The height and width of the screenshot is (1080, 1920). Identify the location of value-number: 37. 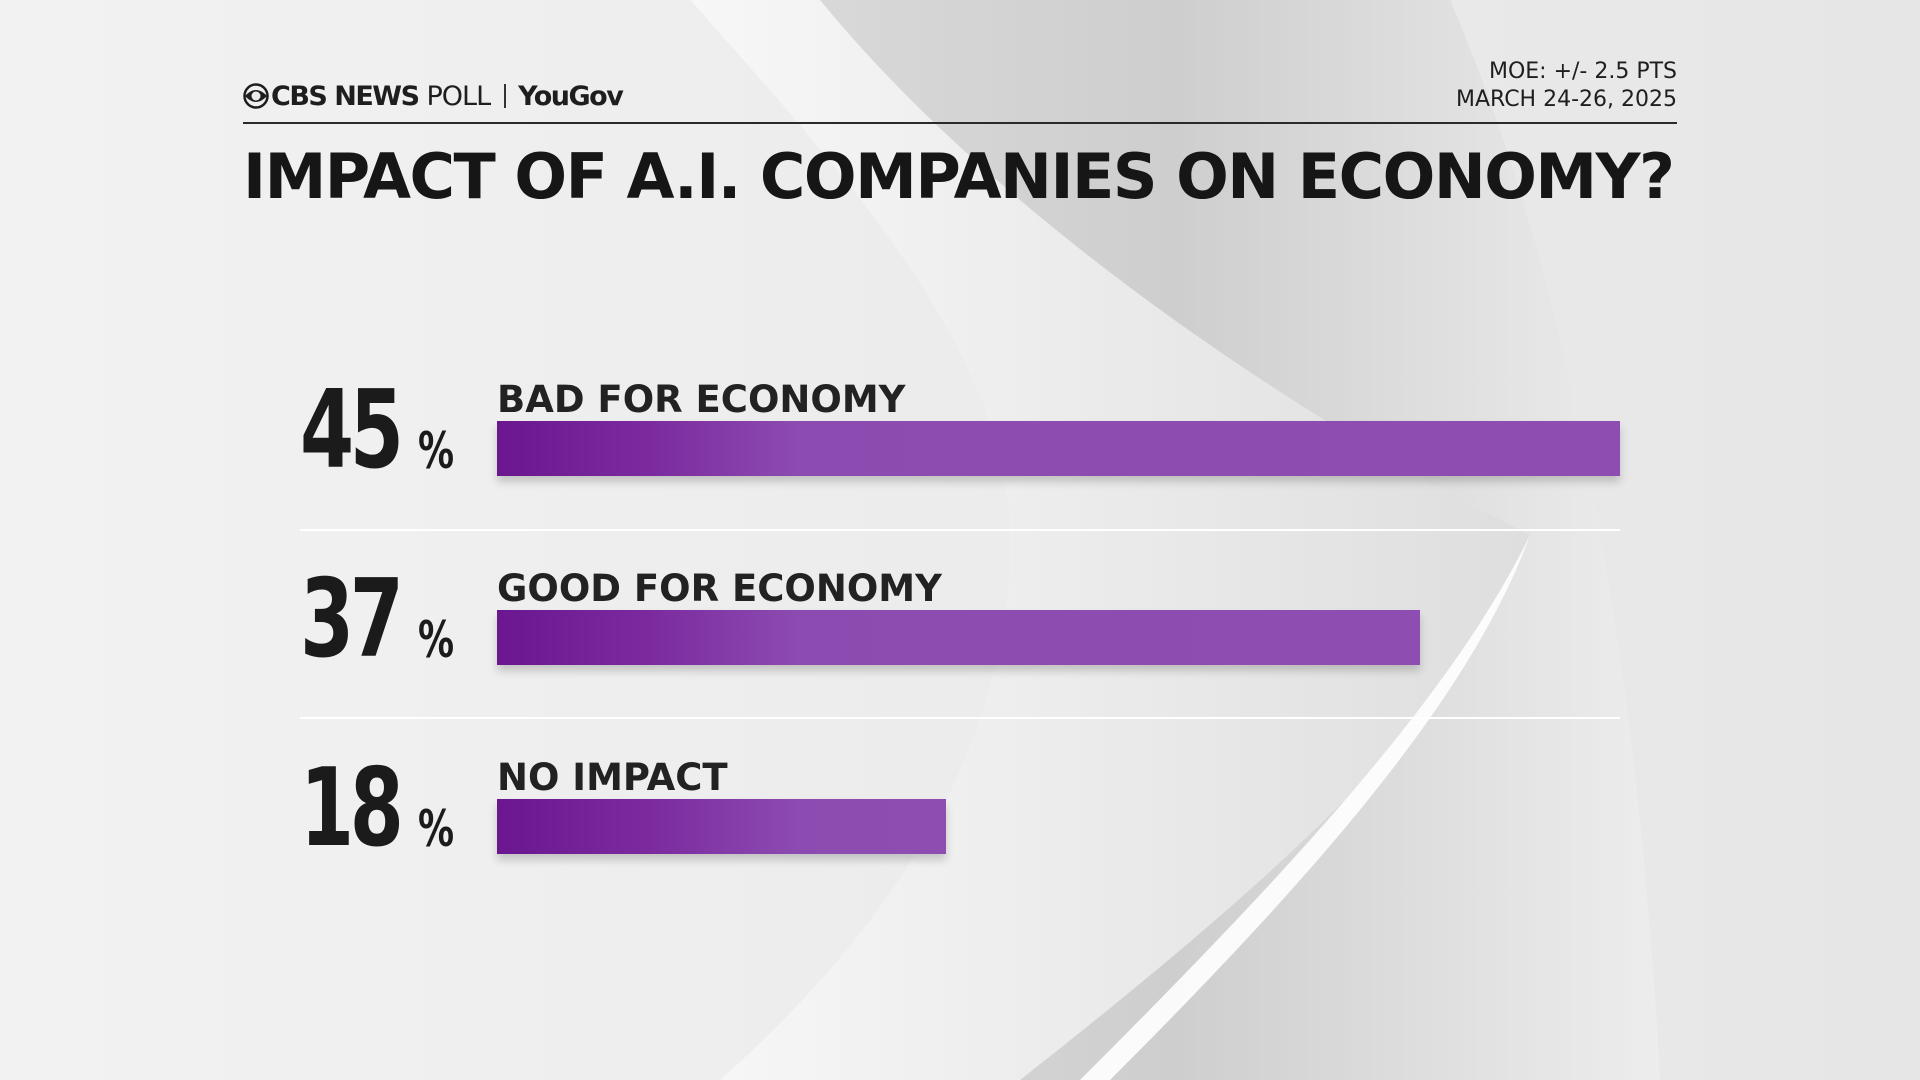
(352, 619).